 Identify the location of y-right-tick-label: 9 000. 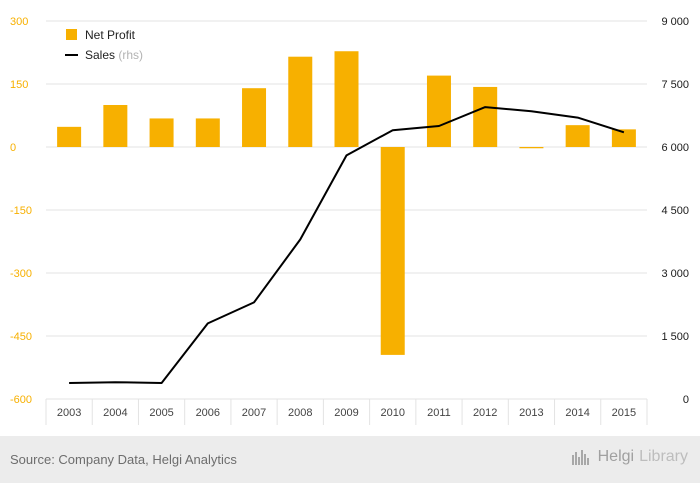
(675, 22).